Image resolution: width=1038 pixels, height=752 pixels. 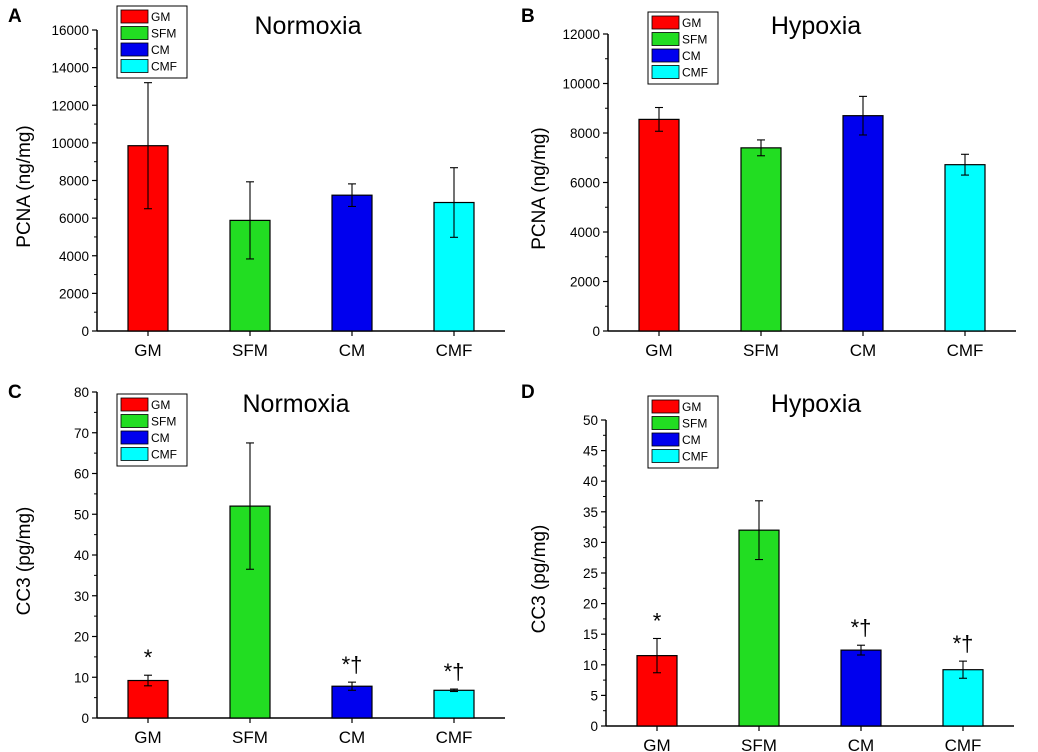 What do you see at coordinates (590, 451) in the screenshot?
I see `y-tick-label: 45` at bounding box center [590, 451].